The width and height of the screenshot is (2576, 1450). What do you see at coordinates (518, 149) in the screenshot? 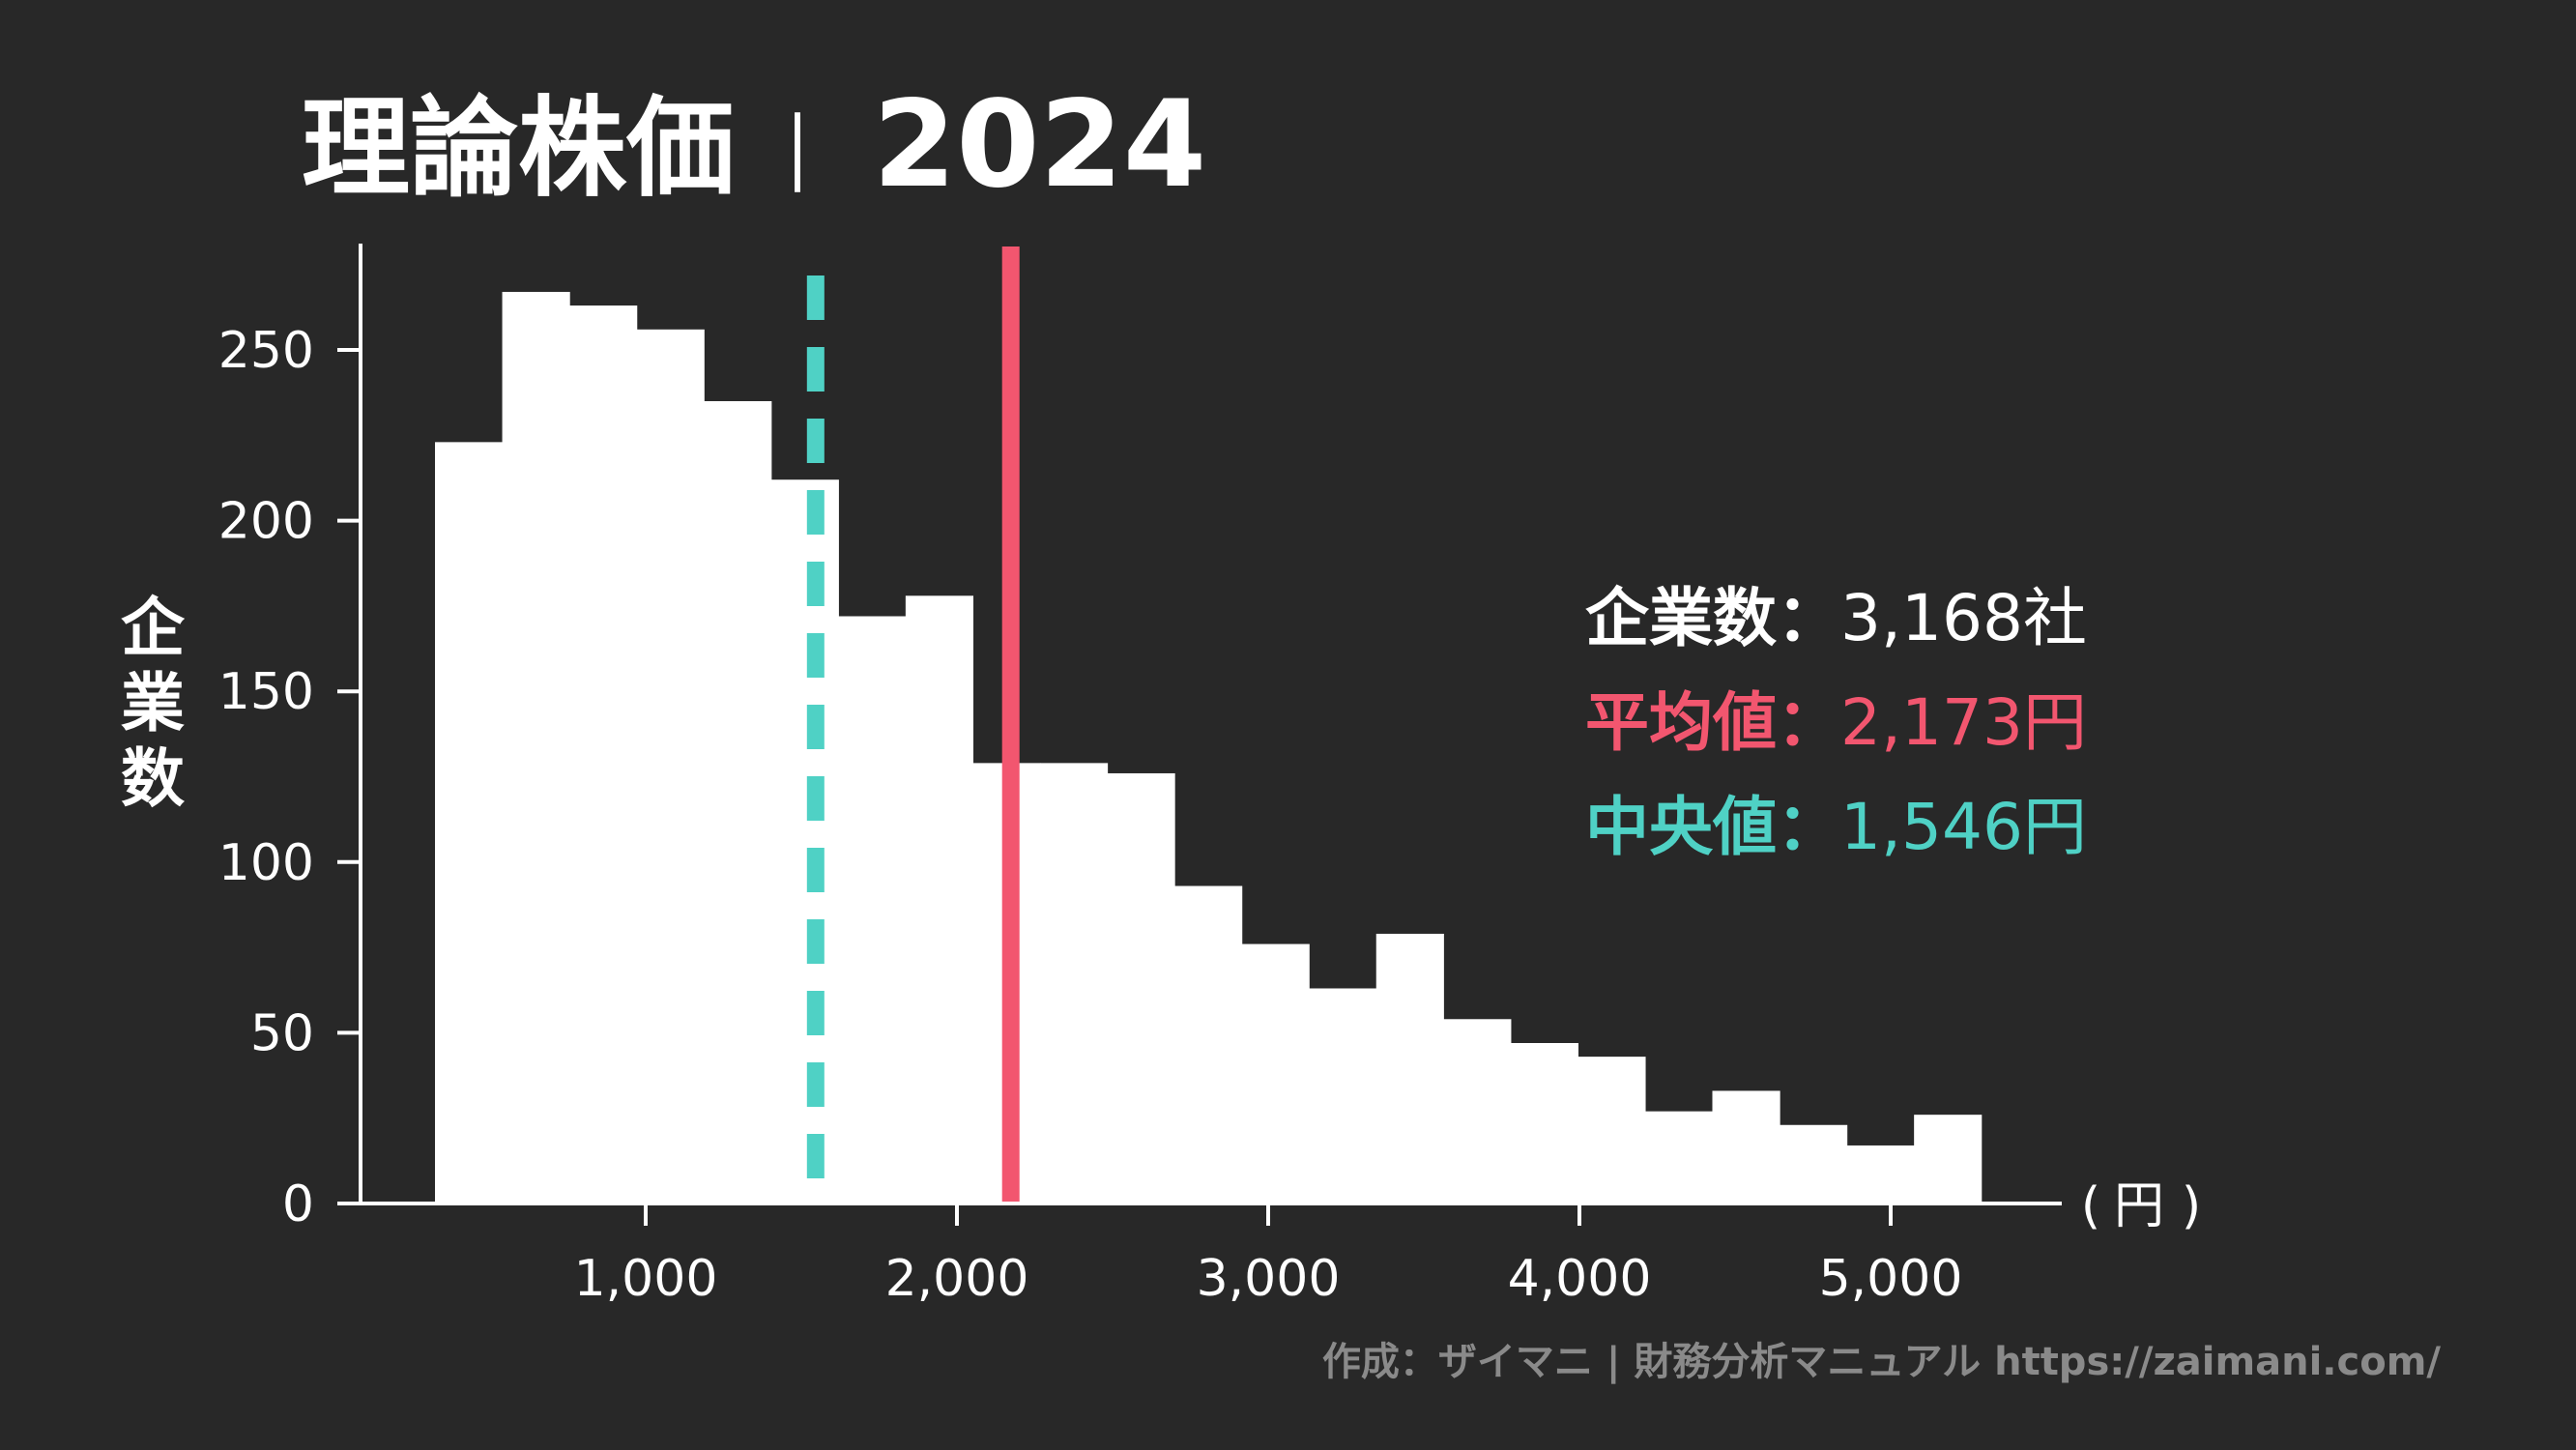
I see `chart-title: 理論株価` at bounding box center [518, 149].